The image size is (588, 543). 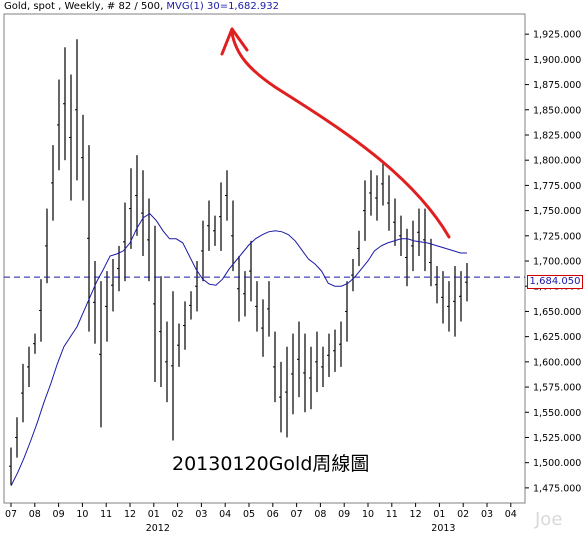 What do you see at coordinates (273, 514) in the screenshot?
I see `x-tick-label: 06` at bounding box center [273, 514].